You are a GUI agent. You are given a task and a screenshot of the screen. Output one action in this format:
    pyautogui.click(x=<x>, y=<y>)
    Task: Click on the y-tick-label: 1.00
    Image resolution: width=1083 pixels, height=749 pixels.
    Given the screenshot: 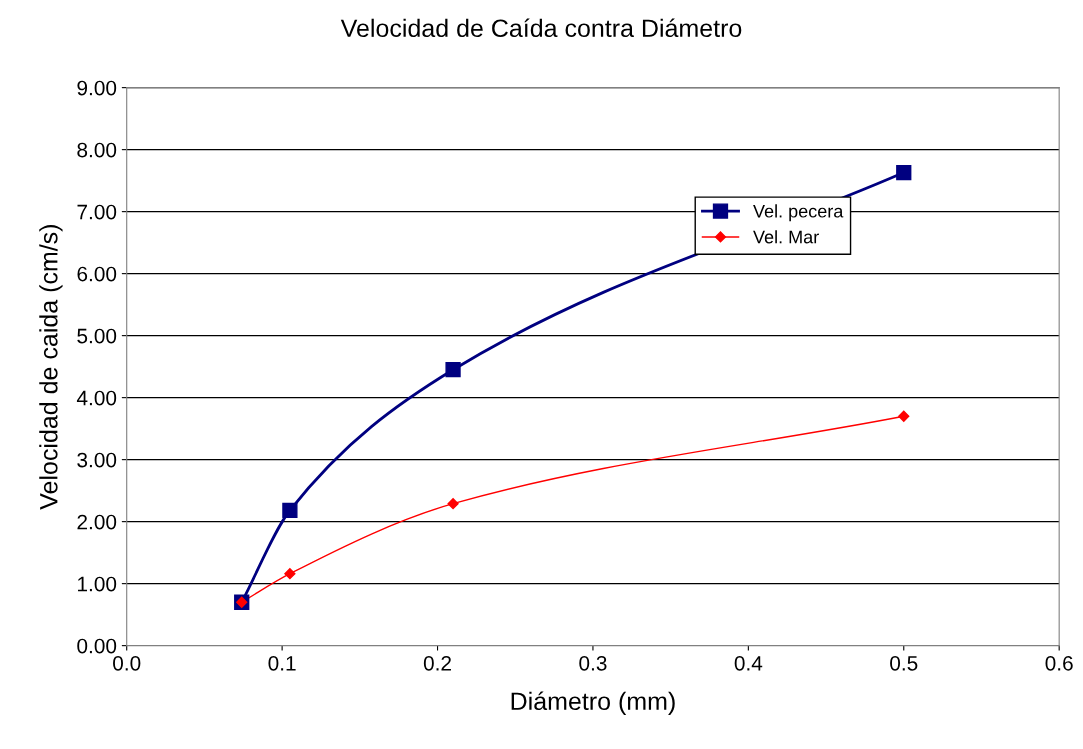 What is the action you would take?
    pyautogui.click(x=97, y=584)
    